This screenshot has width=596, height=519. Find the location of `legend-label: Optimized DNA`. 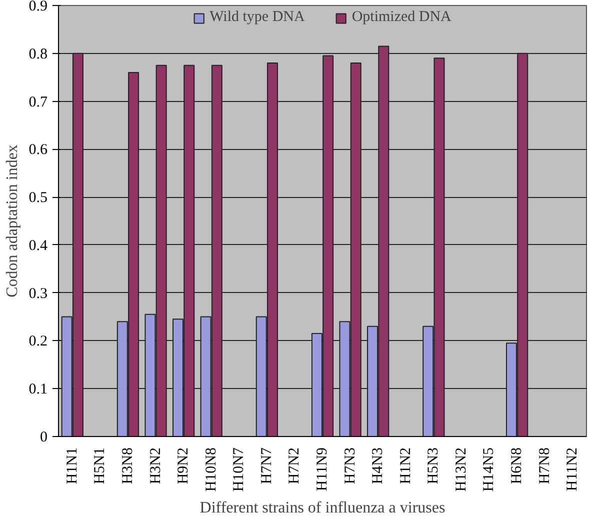

legend-label: Optimized DNA is located at coordinates (402, 17).